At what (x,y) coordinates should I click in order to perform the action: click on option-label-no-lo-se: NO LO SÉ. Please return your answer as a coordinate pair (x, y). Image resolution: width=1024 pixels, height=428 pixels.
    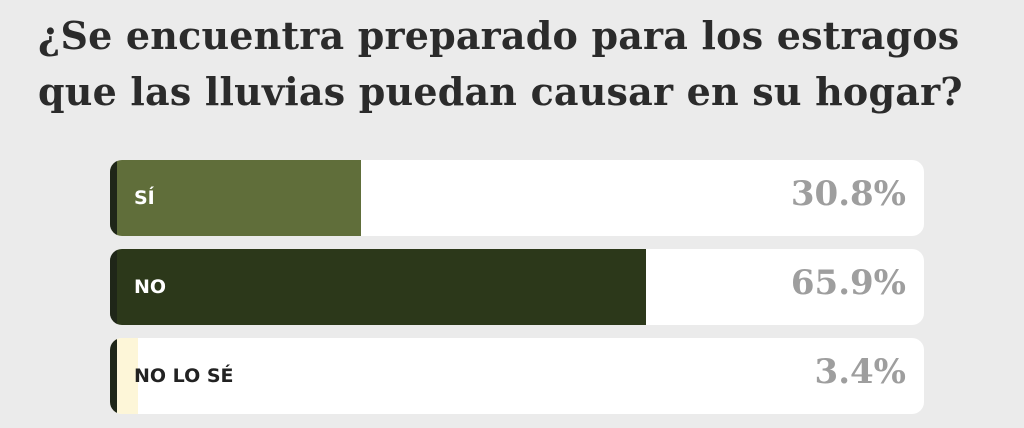
    Looking at the image, I should click on (184, 376).